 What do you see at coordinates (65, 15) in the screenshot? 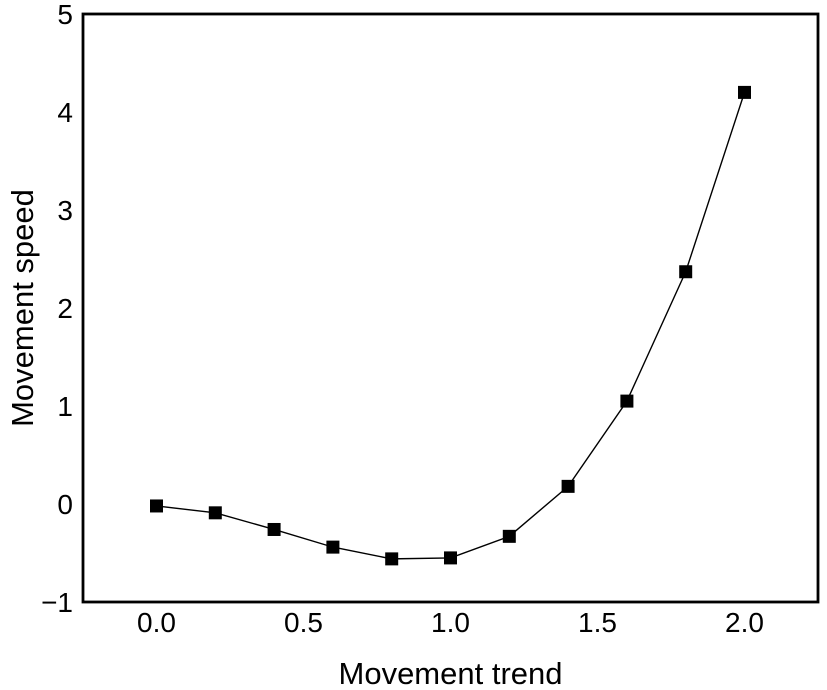
I see `y-tick-label: 5` at bounding box center [65, 15].